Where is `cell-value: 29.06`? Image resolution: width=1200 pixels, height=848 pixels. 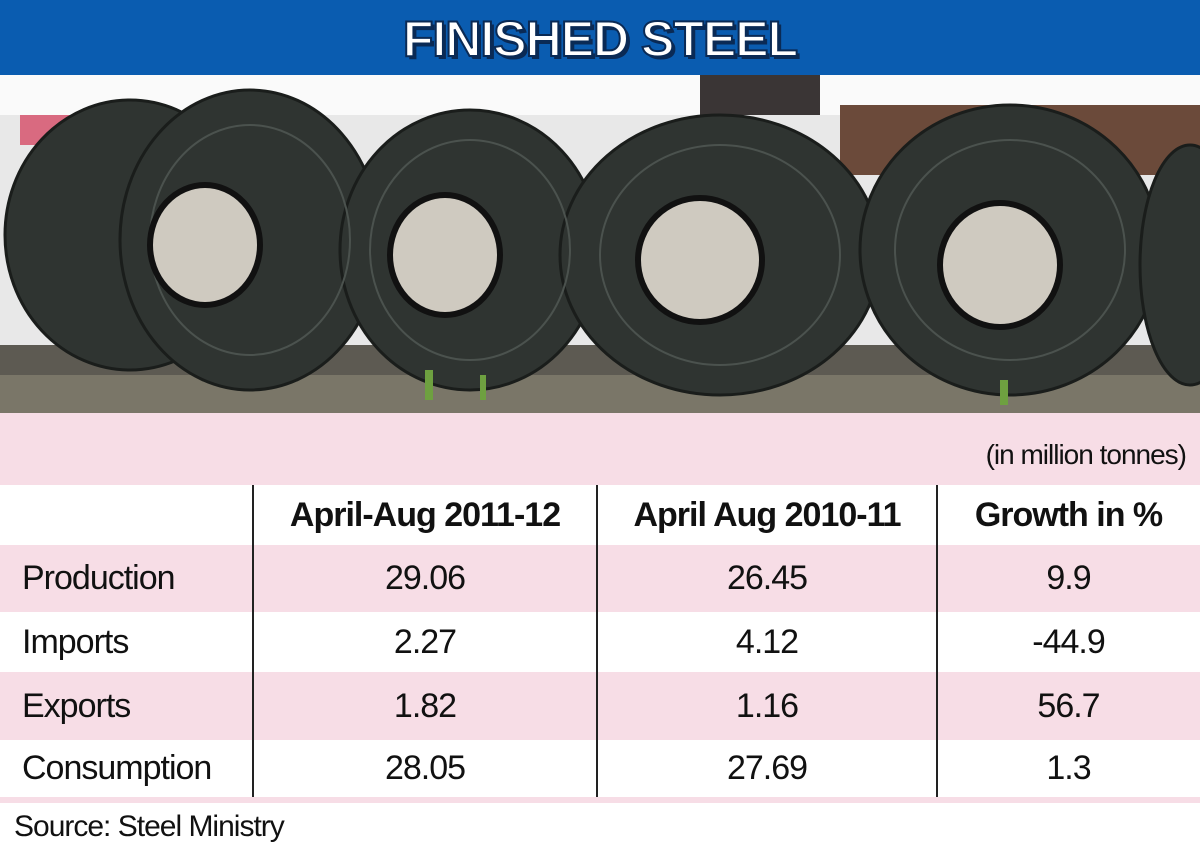
cell-value: 29.06 is located at coordinates (425, 578).